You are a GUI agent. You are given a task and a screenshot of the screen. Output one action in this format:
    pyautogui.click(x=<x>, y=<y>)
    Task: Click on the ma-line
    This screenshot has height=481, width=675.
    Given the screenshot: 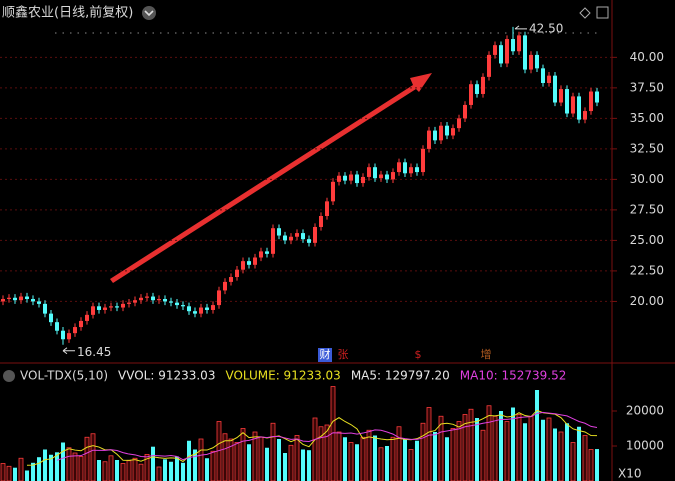 What is the action you would take?
    pyautogui.click(x=327, y=436)
    